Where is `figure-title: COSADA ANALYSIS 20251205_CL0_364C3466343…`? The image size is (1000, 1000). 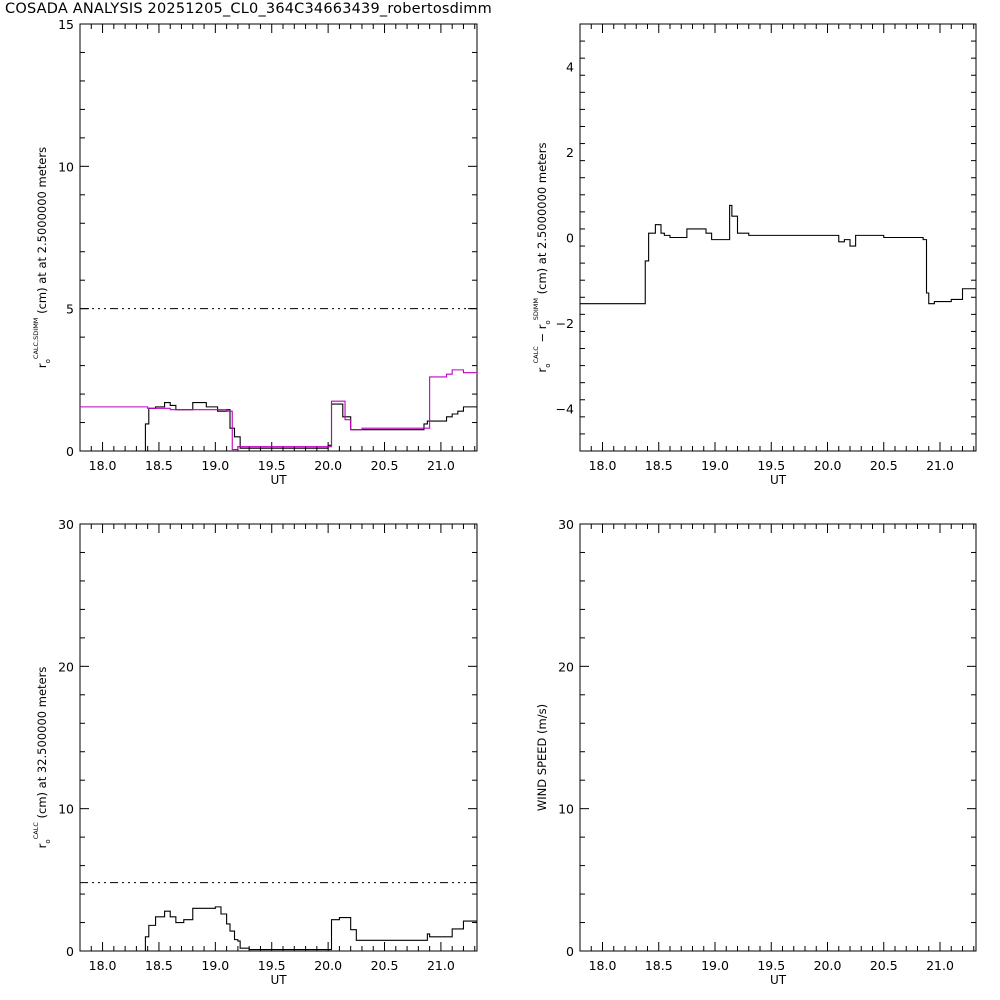
figure-title: COSADA ANALYSIS 20251205_CL0_364C3466343… is located at coordinates (248, 9).